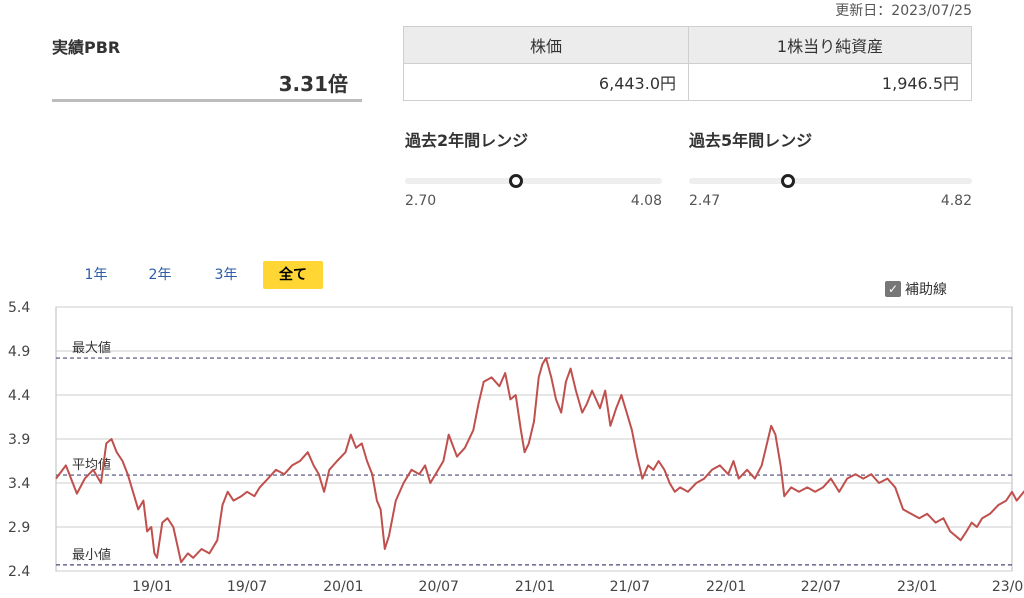 The image size is (1024, 598). Describe the element at coordinates (313, 84) in the screenshot. I see `pbr-value: 3.31倍` at that location.